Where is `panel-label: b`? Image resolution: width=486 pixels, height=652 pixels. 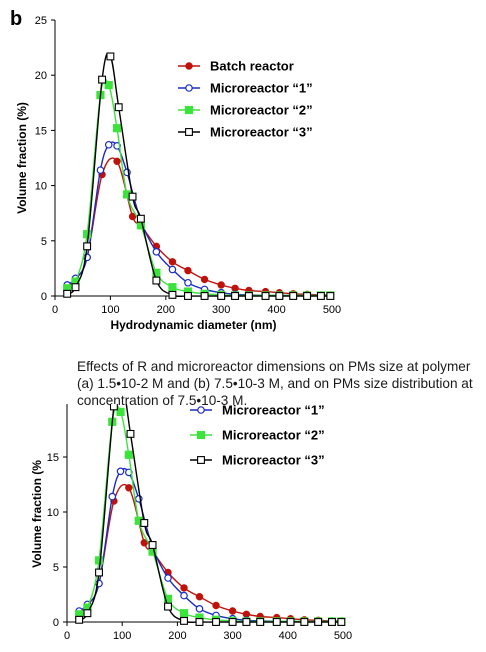
panel-label: b is located at coordinates (16, 19).